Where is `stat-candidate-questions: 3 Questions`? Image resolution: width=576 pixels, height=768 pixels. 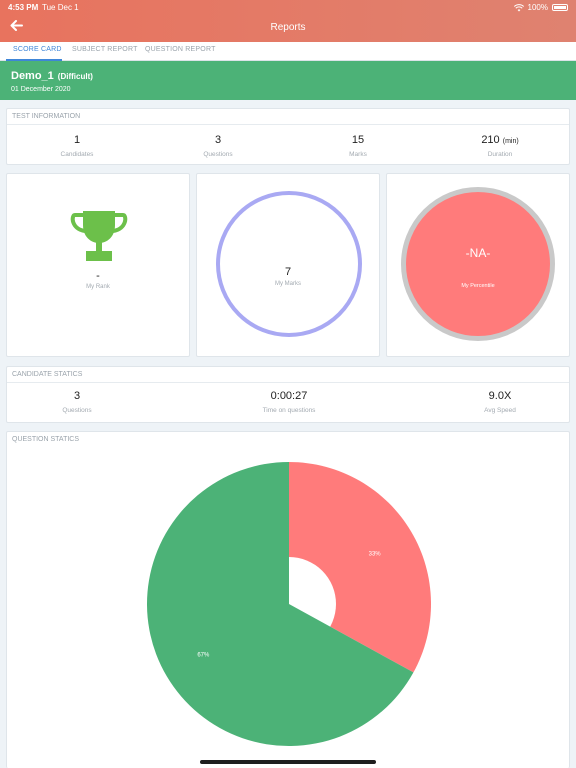
stat-candidate-questions: 3 Questions is located at coordinates (77, 402).